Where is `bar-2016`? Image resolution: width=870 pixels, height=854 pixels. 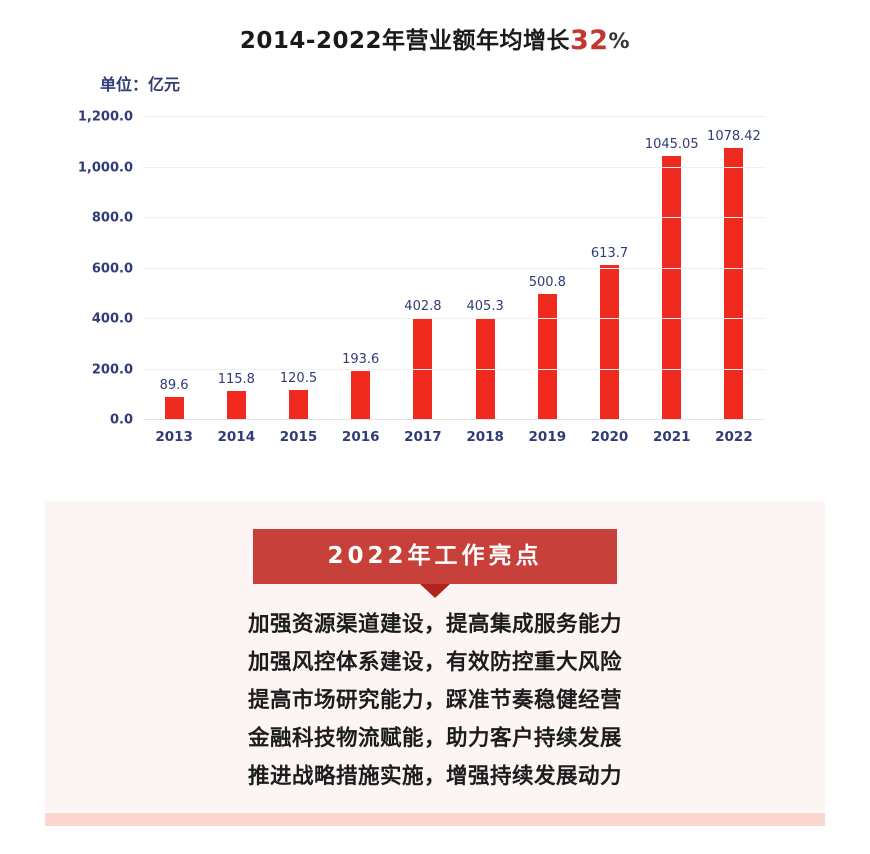 bar-2016 is located at coordinates (361, 395).